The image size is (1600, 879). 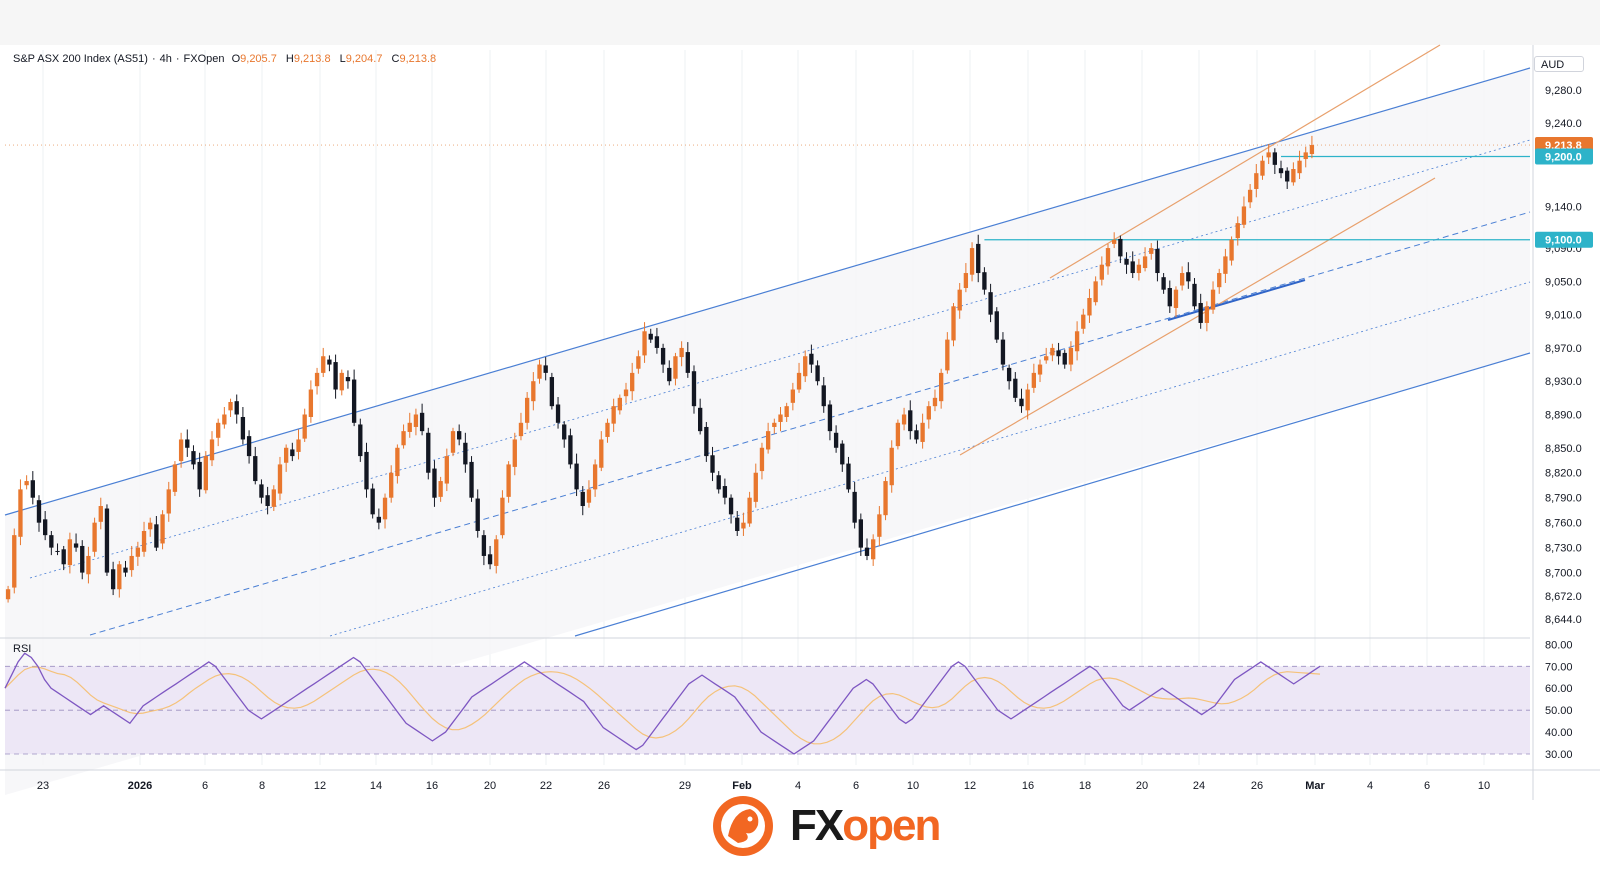 I want to click on support-trendline, so click(x=1236, y=300).